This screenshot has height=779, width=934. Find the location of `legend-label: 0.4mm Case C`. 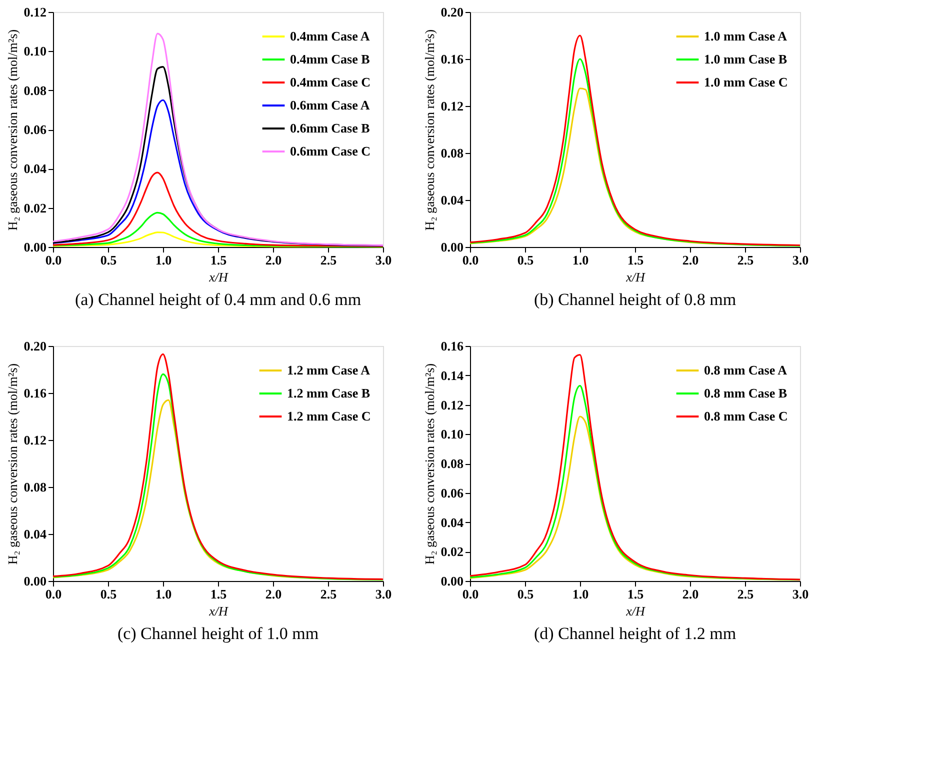

legend-label: 0.4mm Case C is located at coordinates (330, 82).